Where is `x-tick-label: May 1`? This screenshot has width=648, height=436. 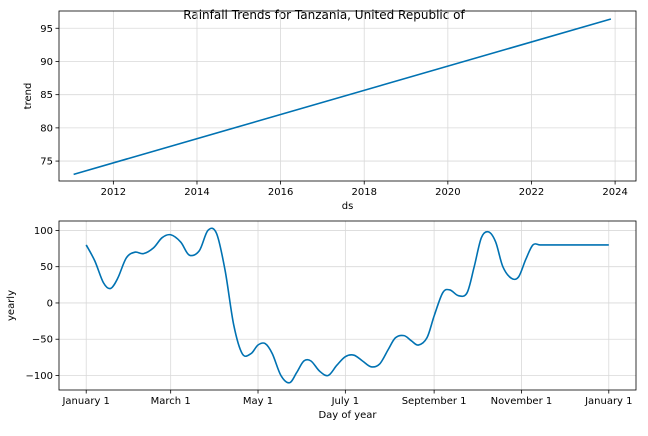
x-tick-label: May 1 is located at coordinates (258, 401).